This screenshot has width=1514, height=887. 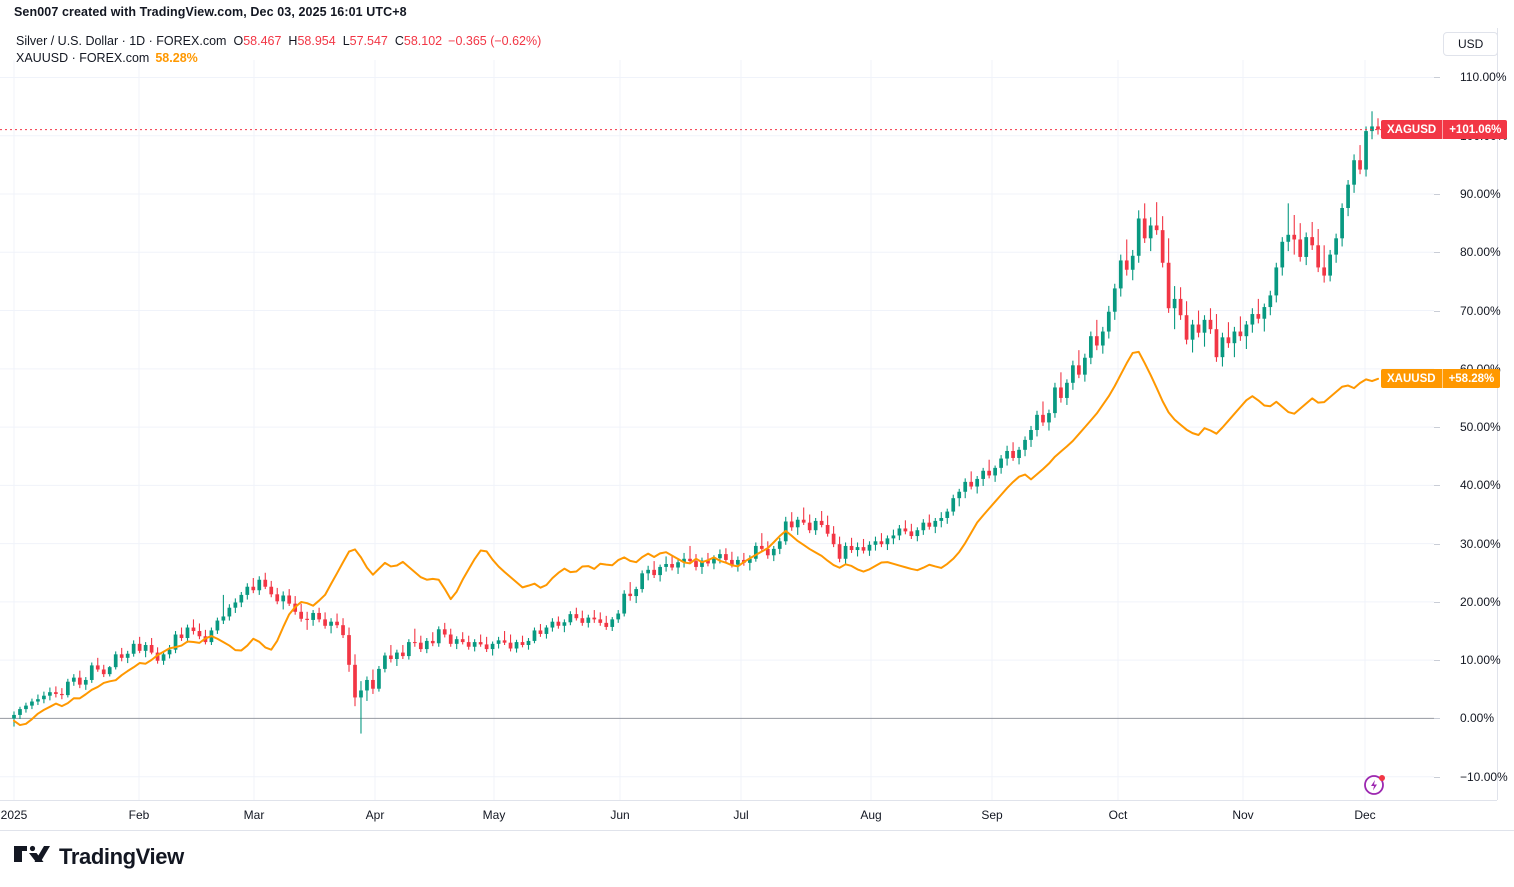 What do you see at coordinates (375, 815) in the screenshot?
I see `time-tick-label: Apr` at bounding box center [375, 815].